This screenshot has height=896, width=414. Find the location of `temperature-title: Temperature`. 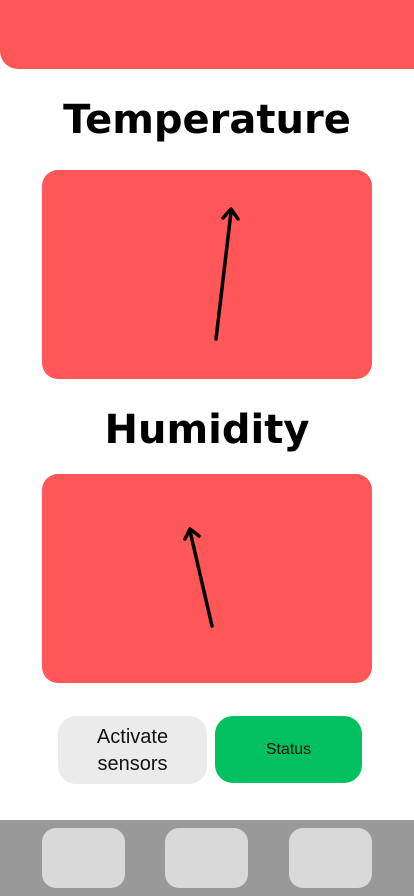

temperature-title: Temperature is located at coordinates (207, 120).